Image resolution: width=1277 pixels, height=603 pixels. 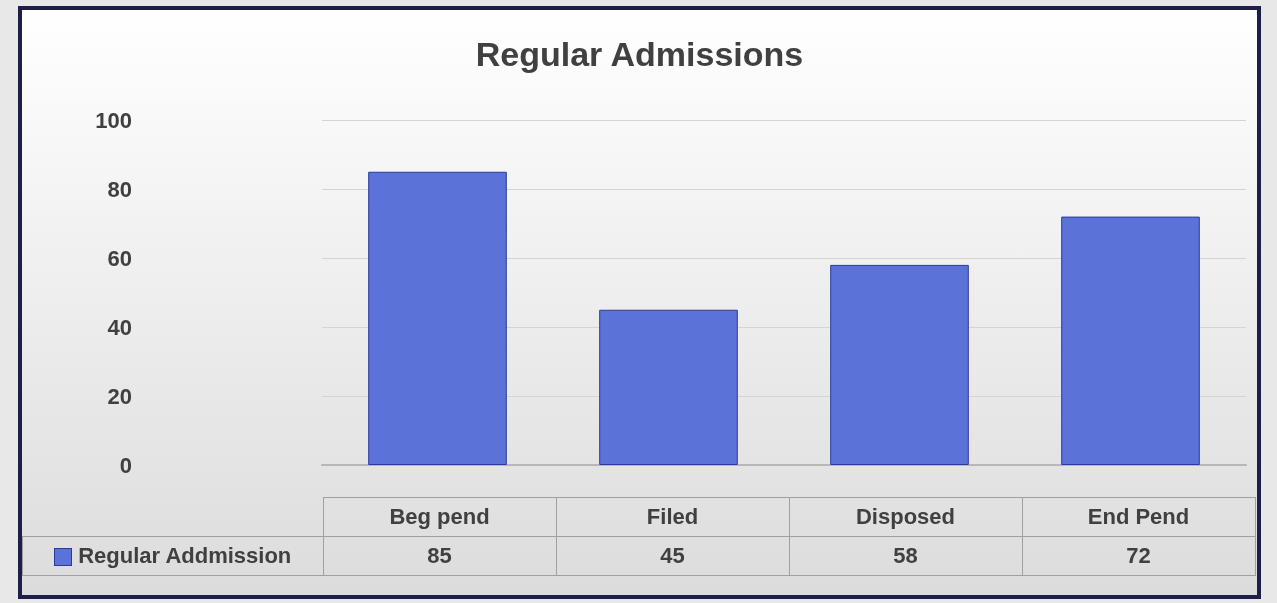 I want to click on legend-label: Regular Addmission, so click(x=172, y=556).